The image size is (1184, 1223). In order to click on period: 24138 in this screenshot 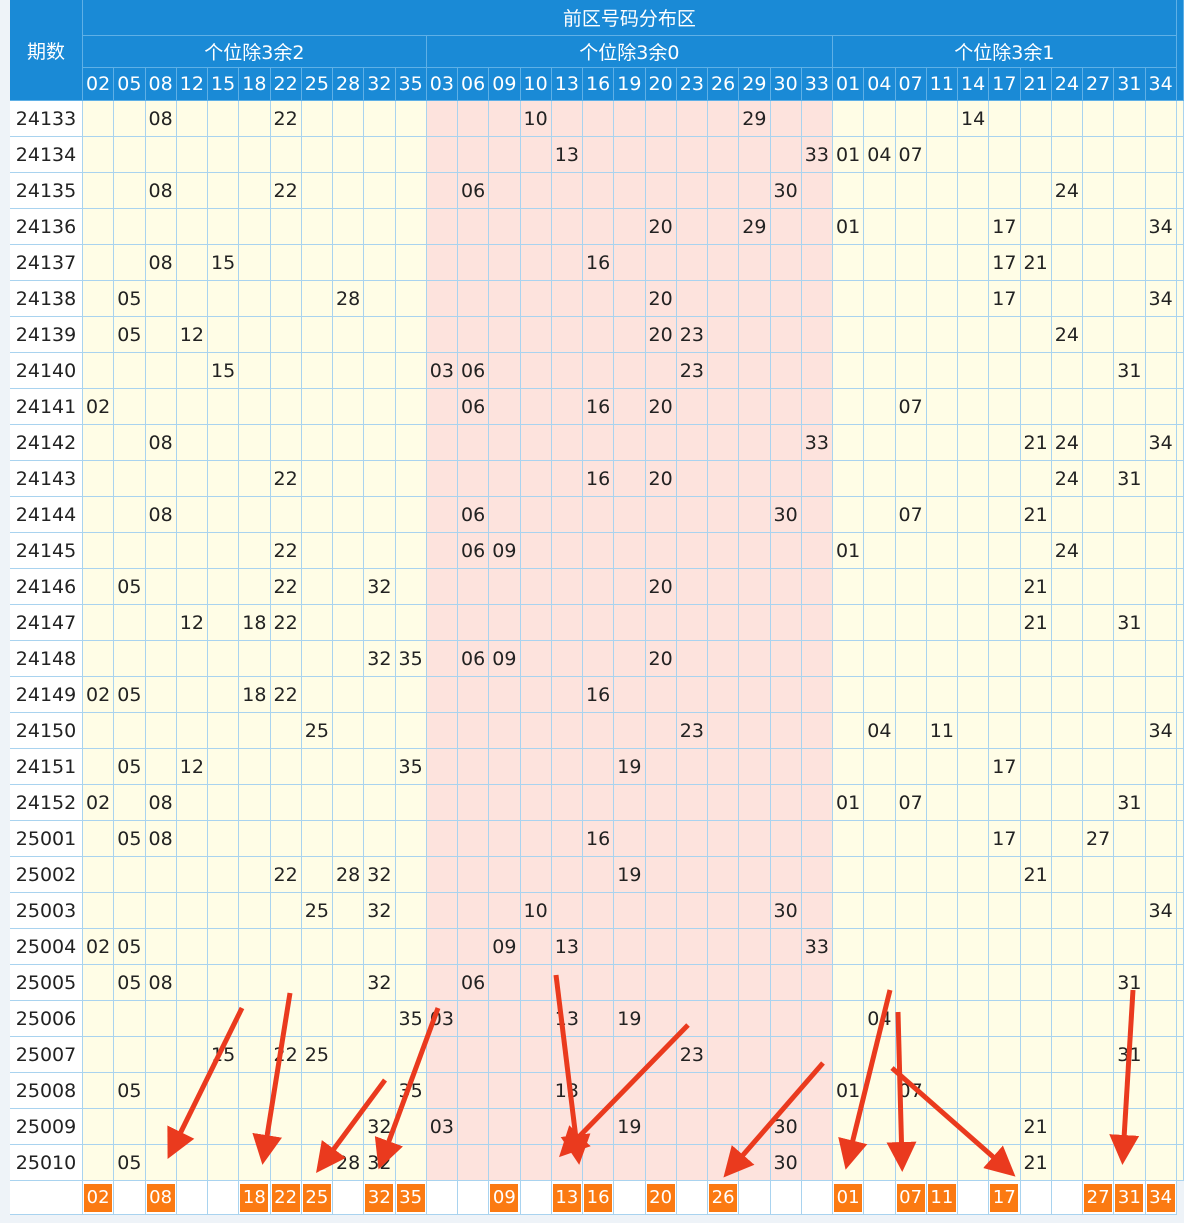, I will do `click(46, 299)`.